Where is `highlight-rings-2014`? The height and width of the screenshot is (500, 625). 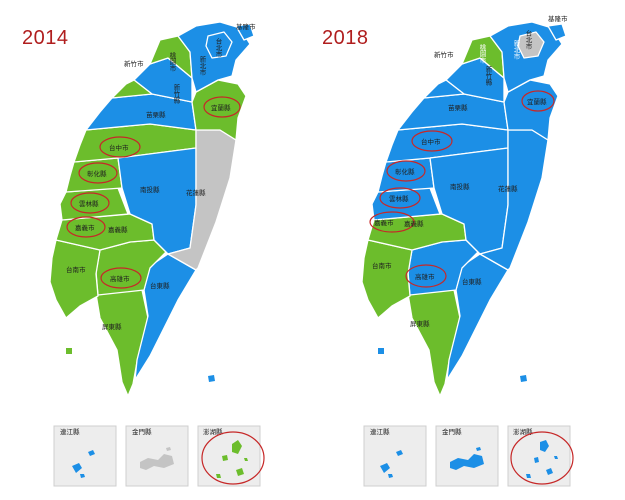
highlight-rings-2014 is located at coordinates (153, 192).